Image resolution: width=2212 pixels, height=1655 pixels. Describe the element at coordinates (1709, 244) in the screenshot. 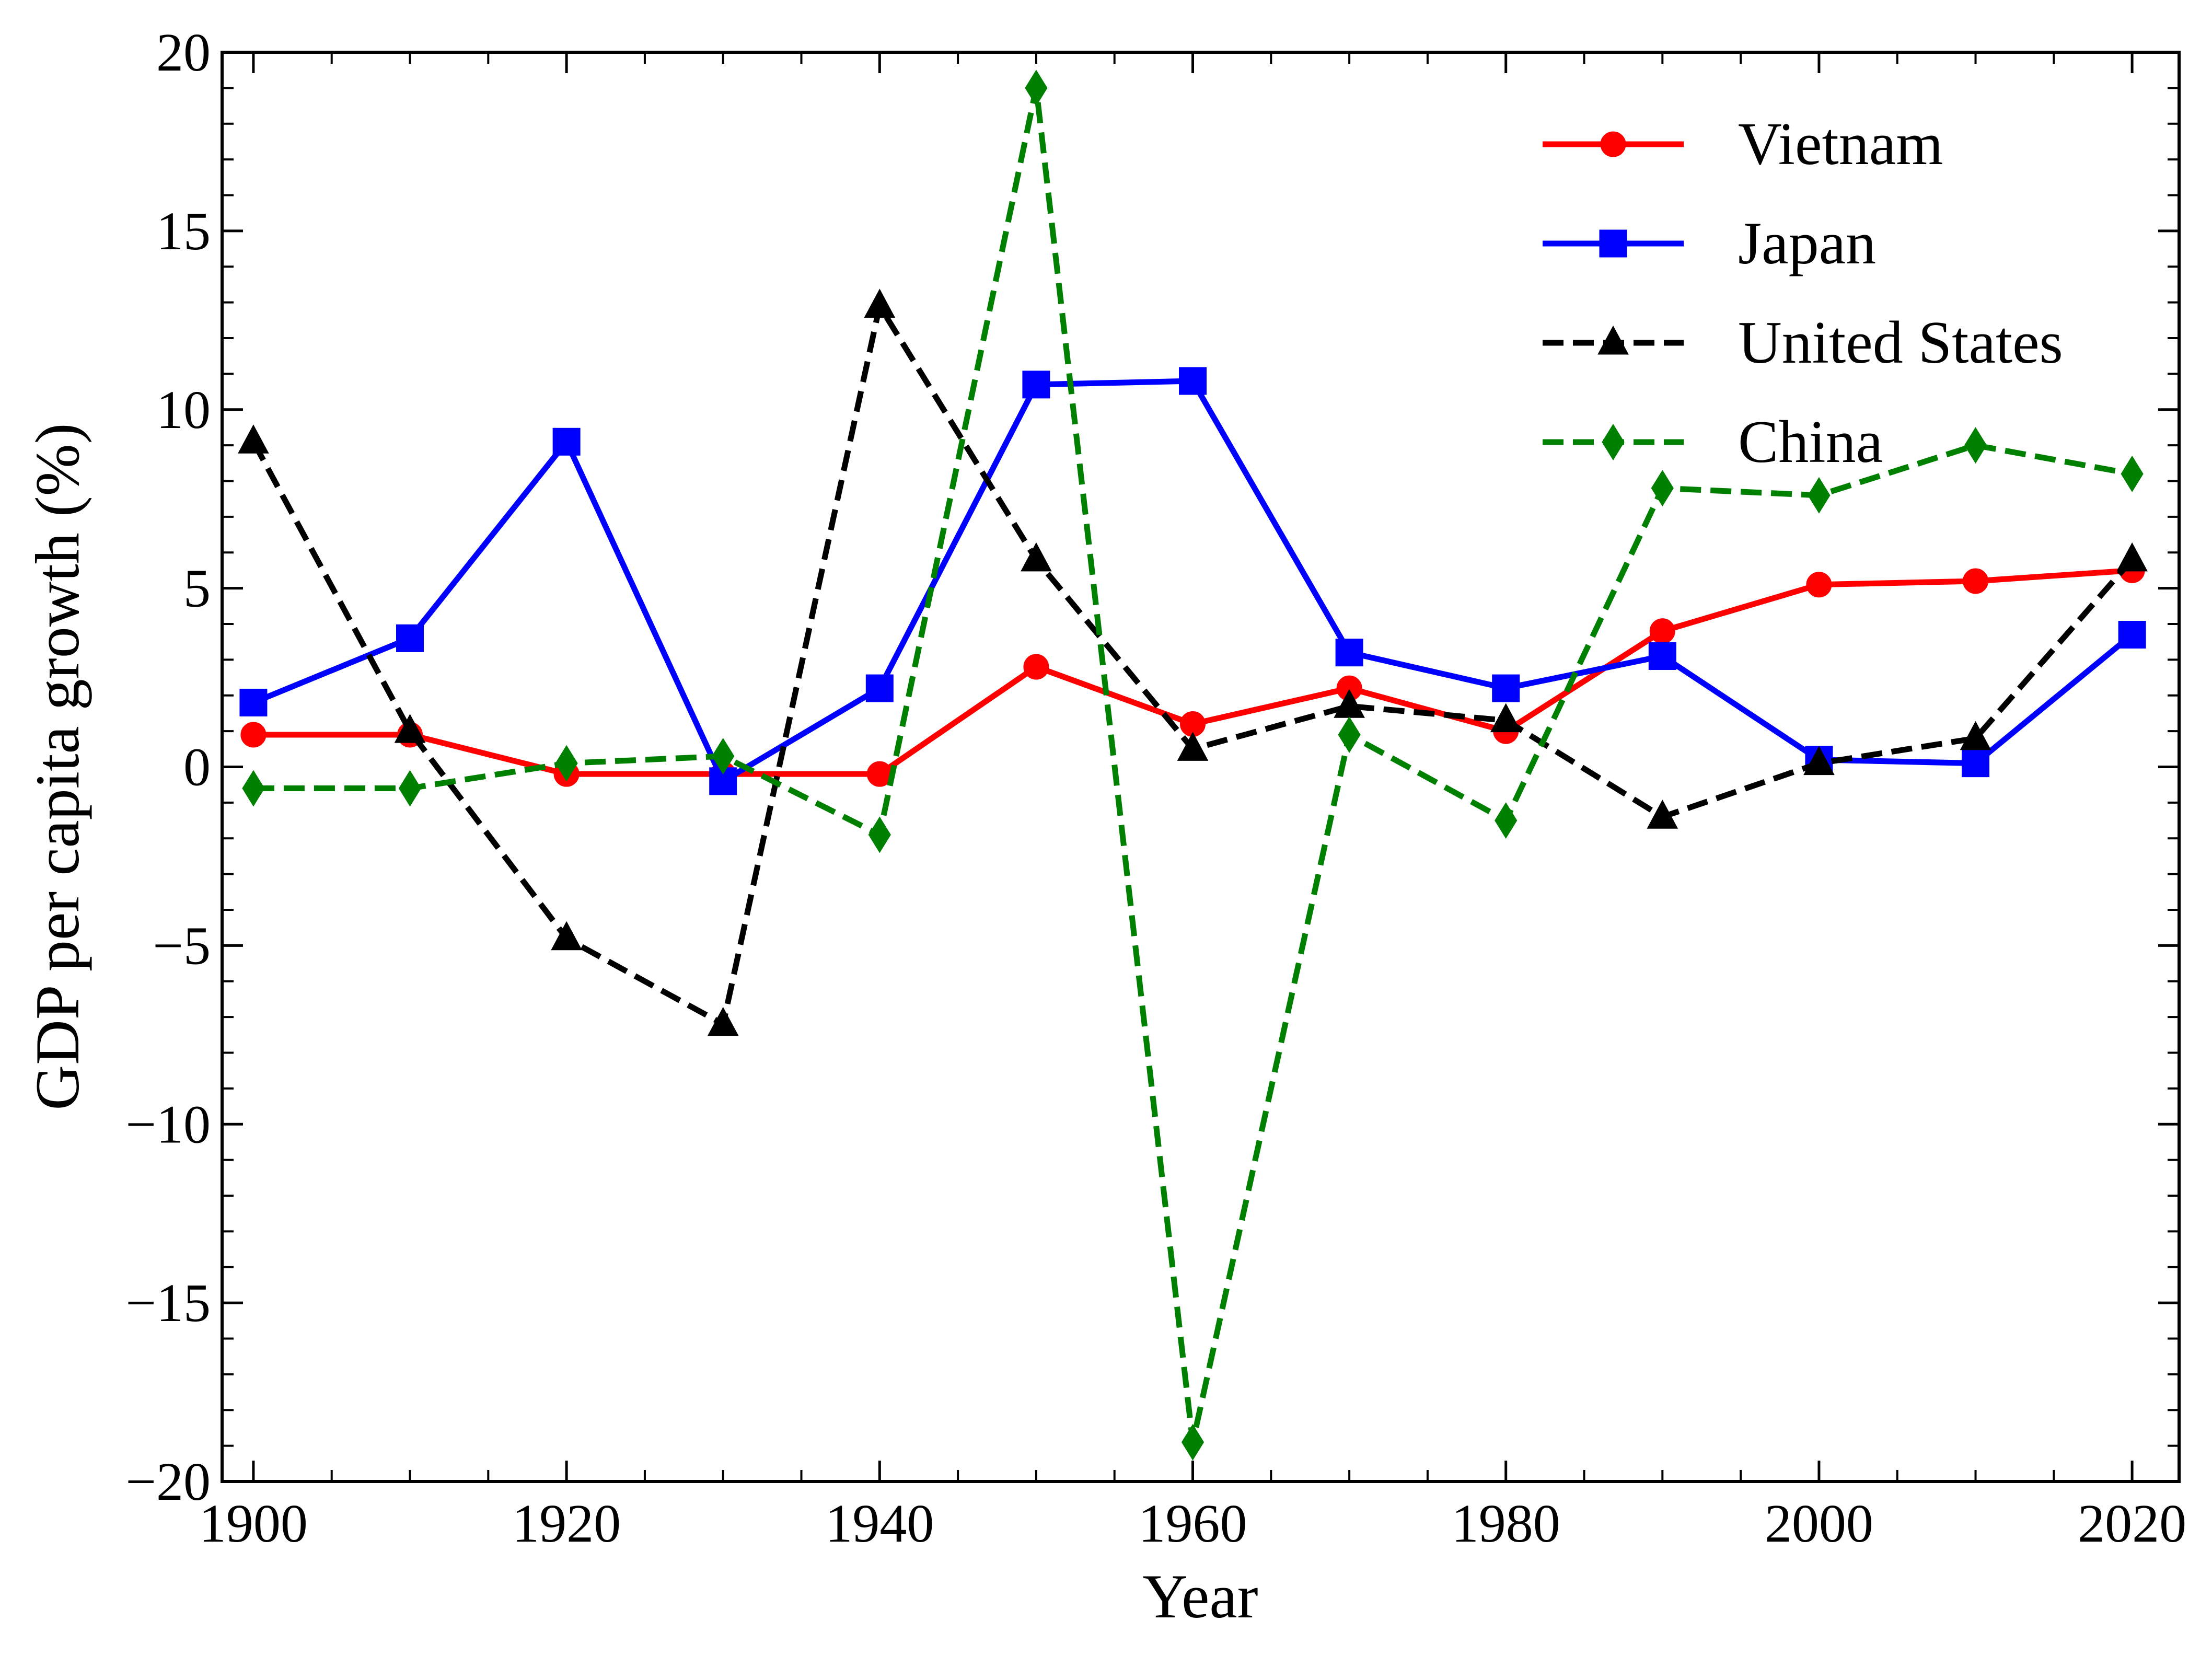

I see `legend-item-japan: Japan` at that location.